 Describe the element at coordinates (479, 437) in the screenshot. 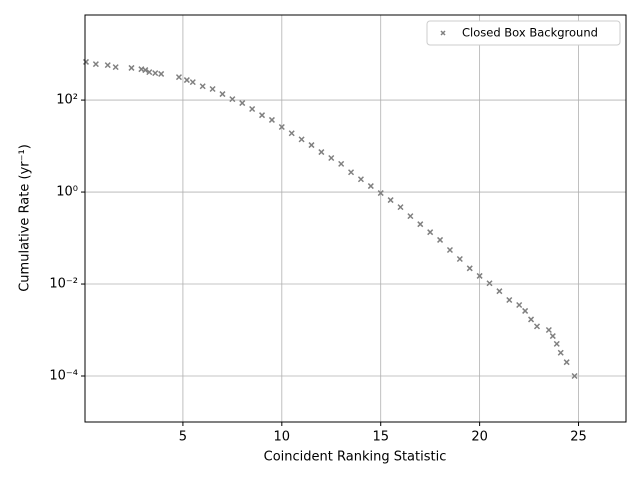

I see `x-tick-label: 20` at that location.